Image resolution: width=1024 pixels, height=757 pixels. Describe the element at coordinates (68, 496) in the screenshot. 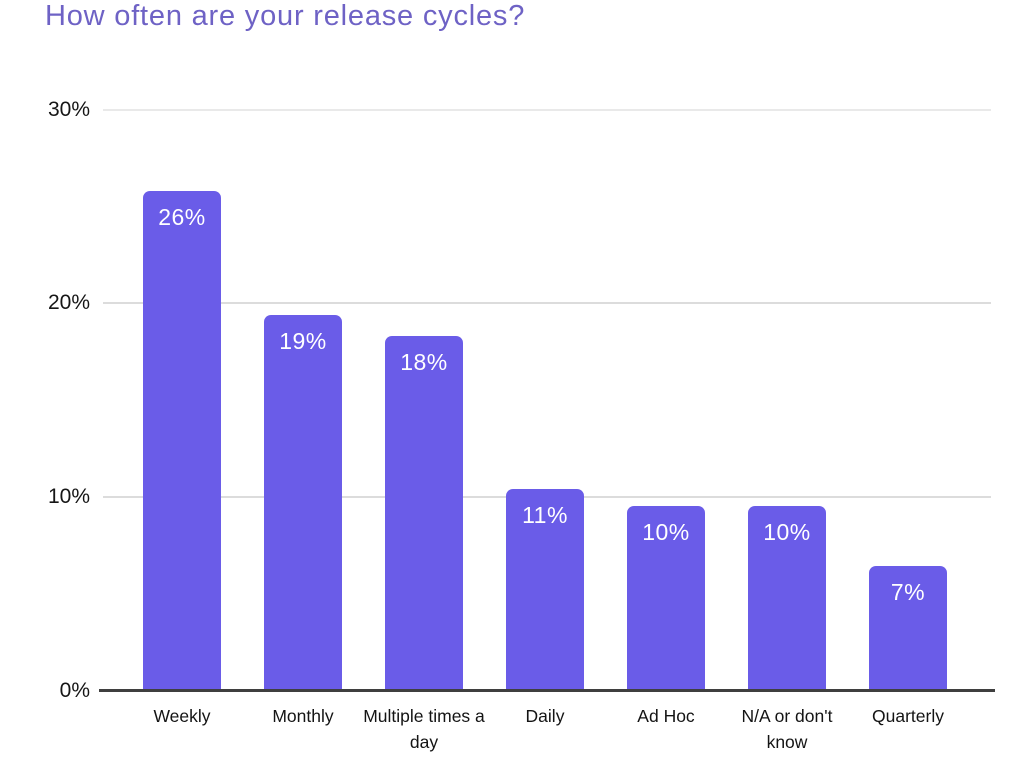

I see `y-axis-tick-10: 10%` at that location.